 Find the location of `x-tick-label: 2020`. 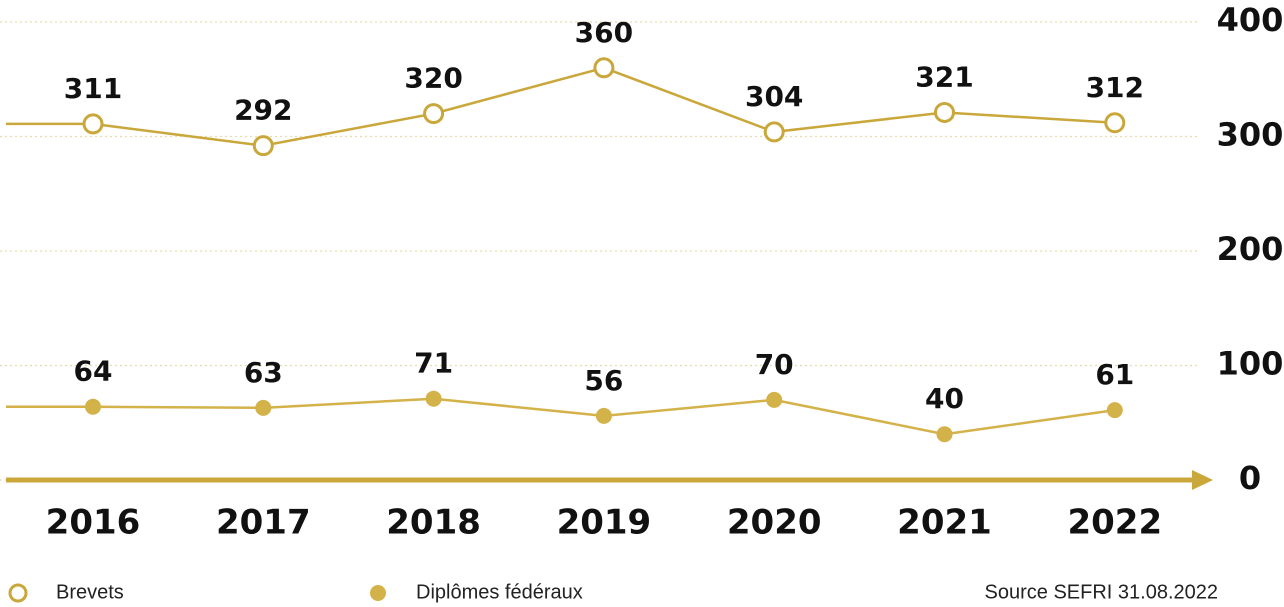

x-tick-label: 2020 is located at coordinates (774, 523).